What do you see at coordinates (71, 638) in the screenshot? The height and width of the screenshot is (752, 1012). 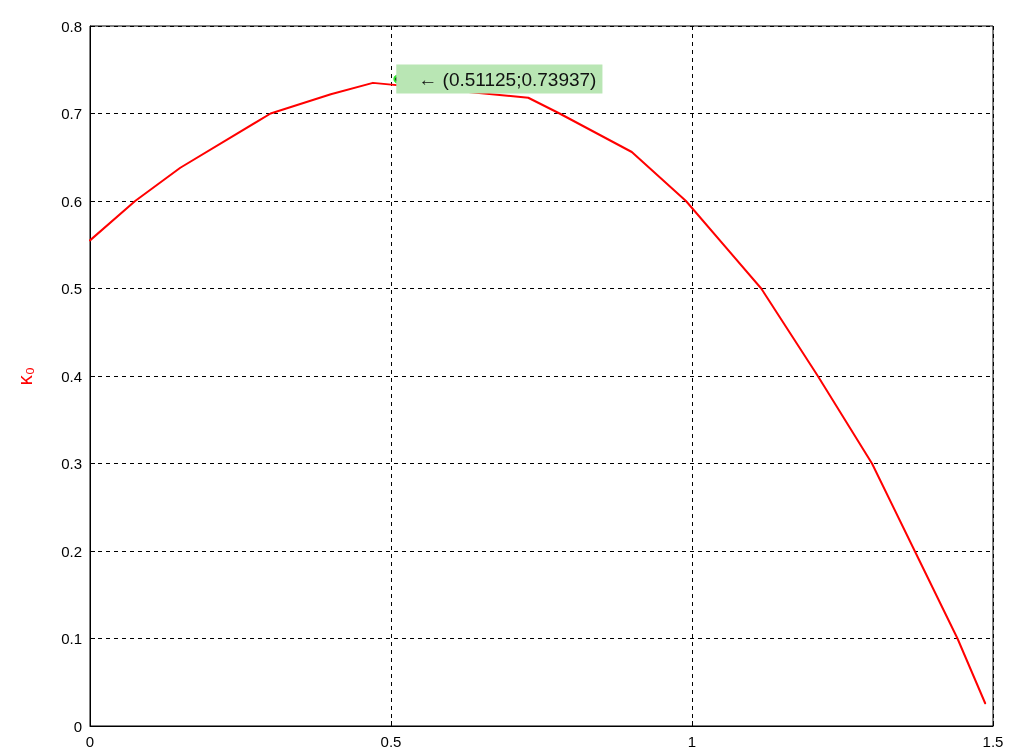 I see `y-tick-label: 0.1` at bounding box center [71, 638].